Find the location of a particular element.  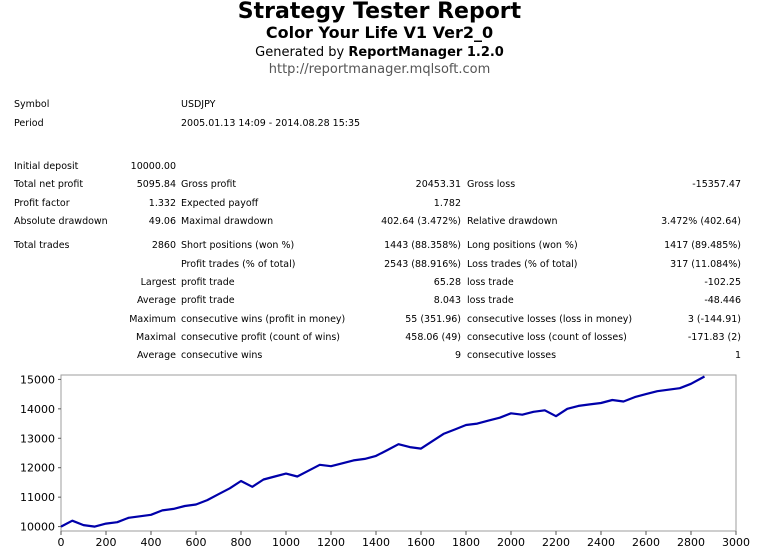

largest-profit-label: profit trade is located at coordinates (208, 282).